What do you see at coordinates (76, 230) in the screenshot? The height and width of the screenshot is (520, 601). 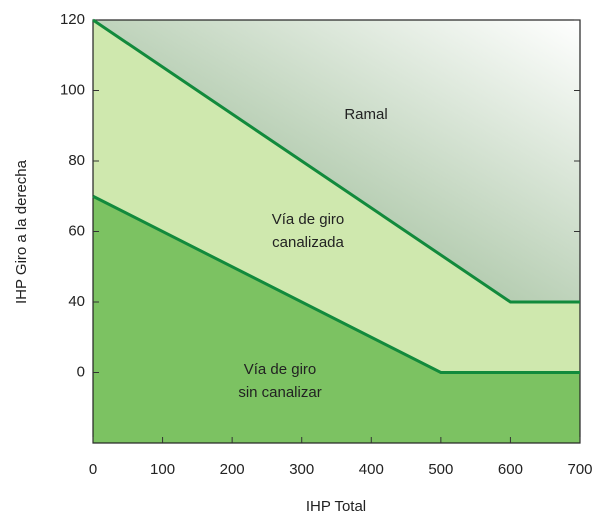 I see `y-tick-label: 60` at bounding box center [76, 230].